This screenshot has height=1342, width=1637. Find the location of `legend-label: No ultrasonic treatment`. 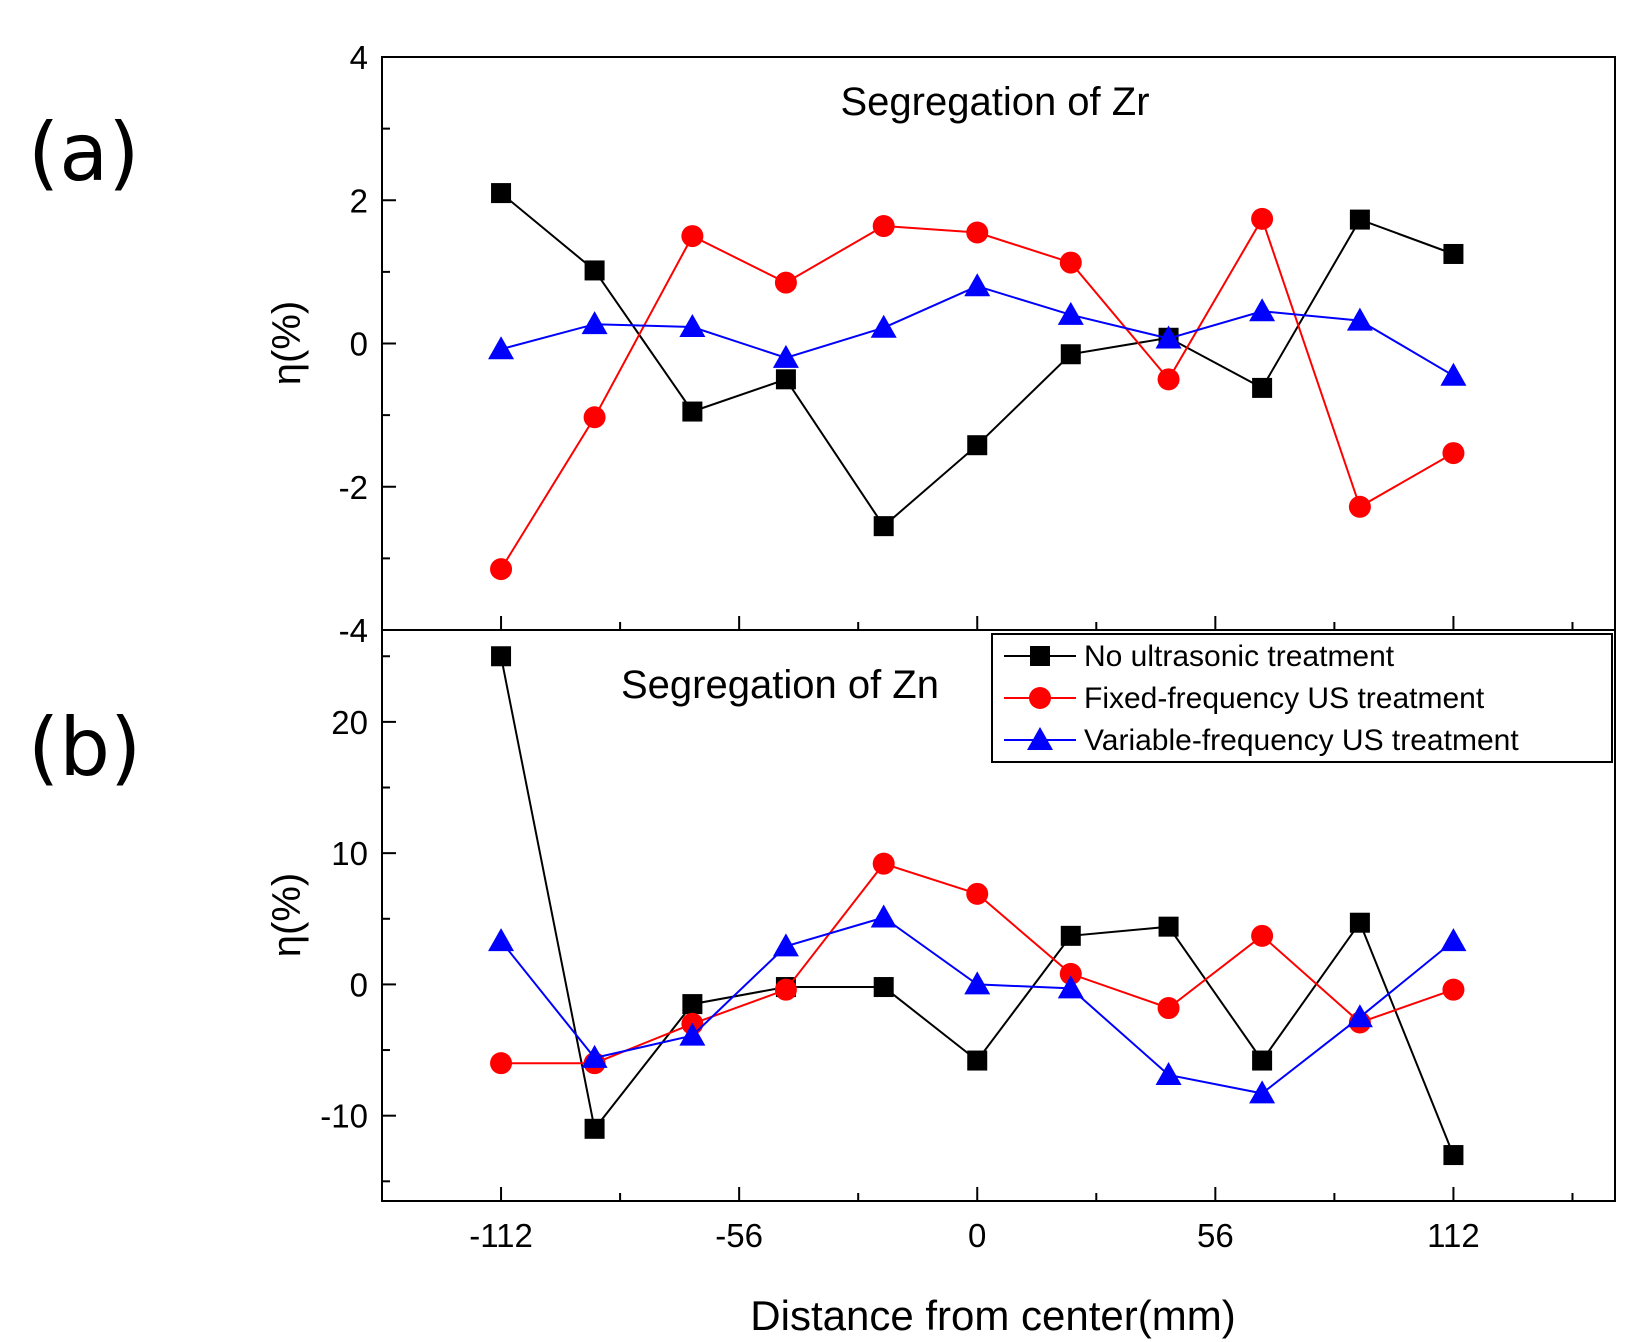

legend-label: No ultrasonic treatment is located at coordinates (1239, 656).